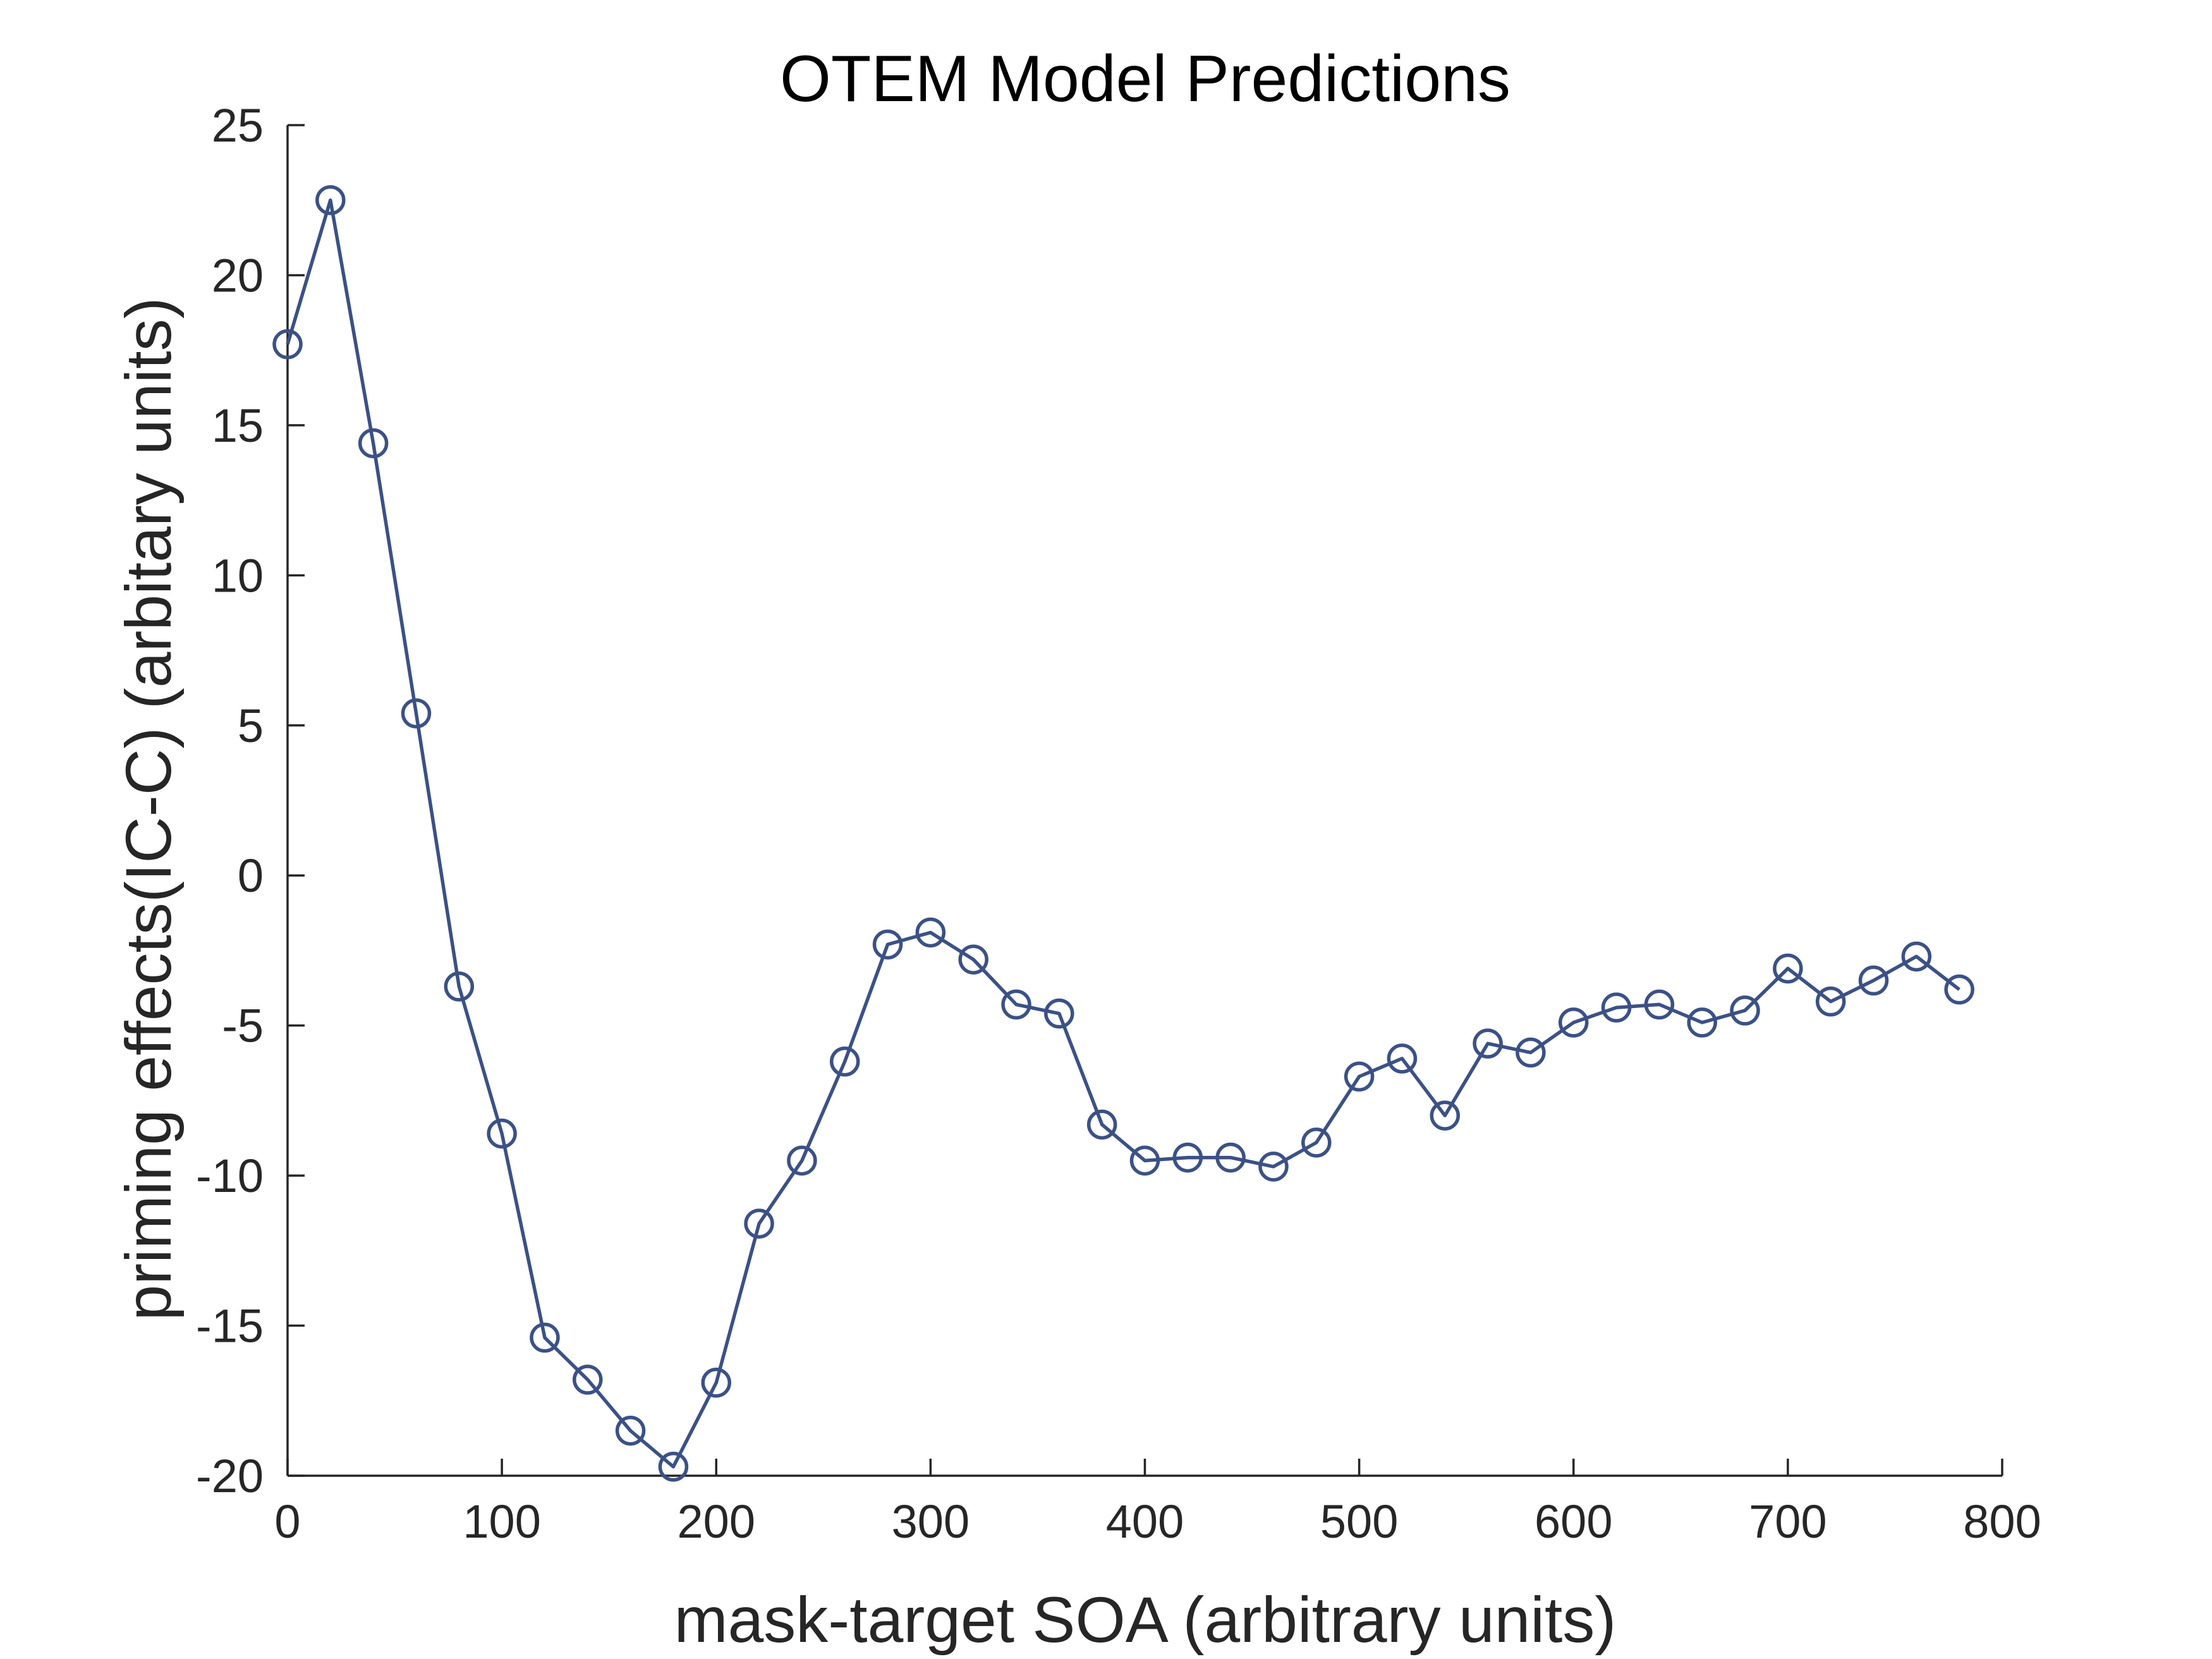 The height and width of the screenshot is (1659, 2212). I want to click on y-tick-label: -5, so click(243, 1026).